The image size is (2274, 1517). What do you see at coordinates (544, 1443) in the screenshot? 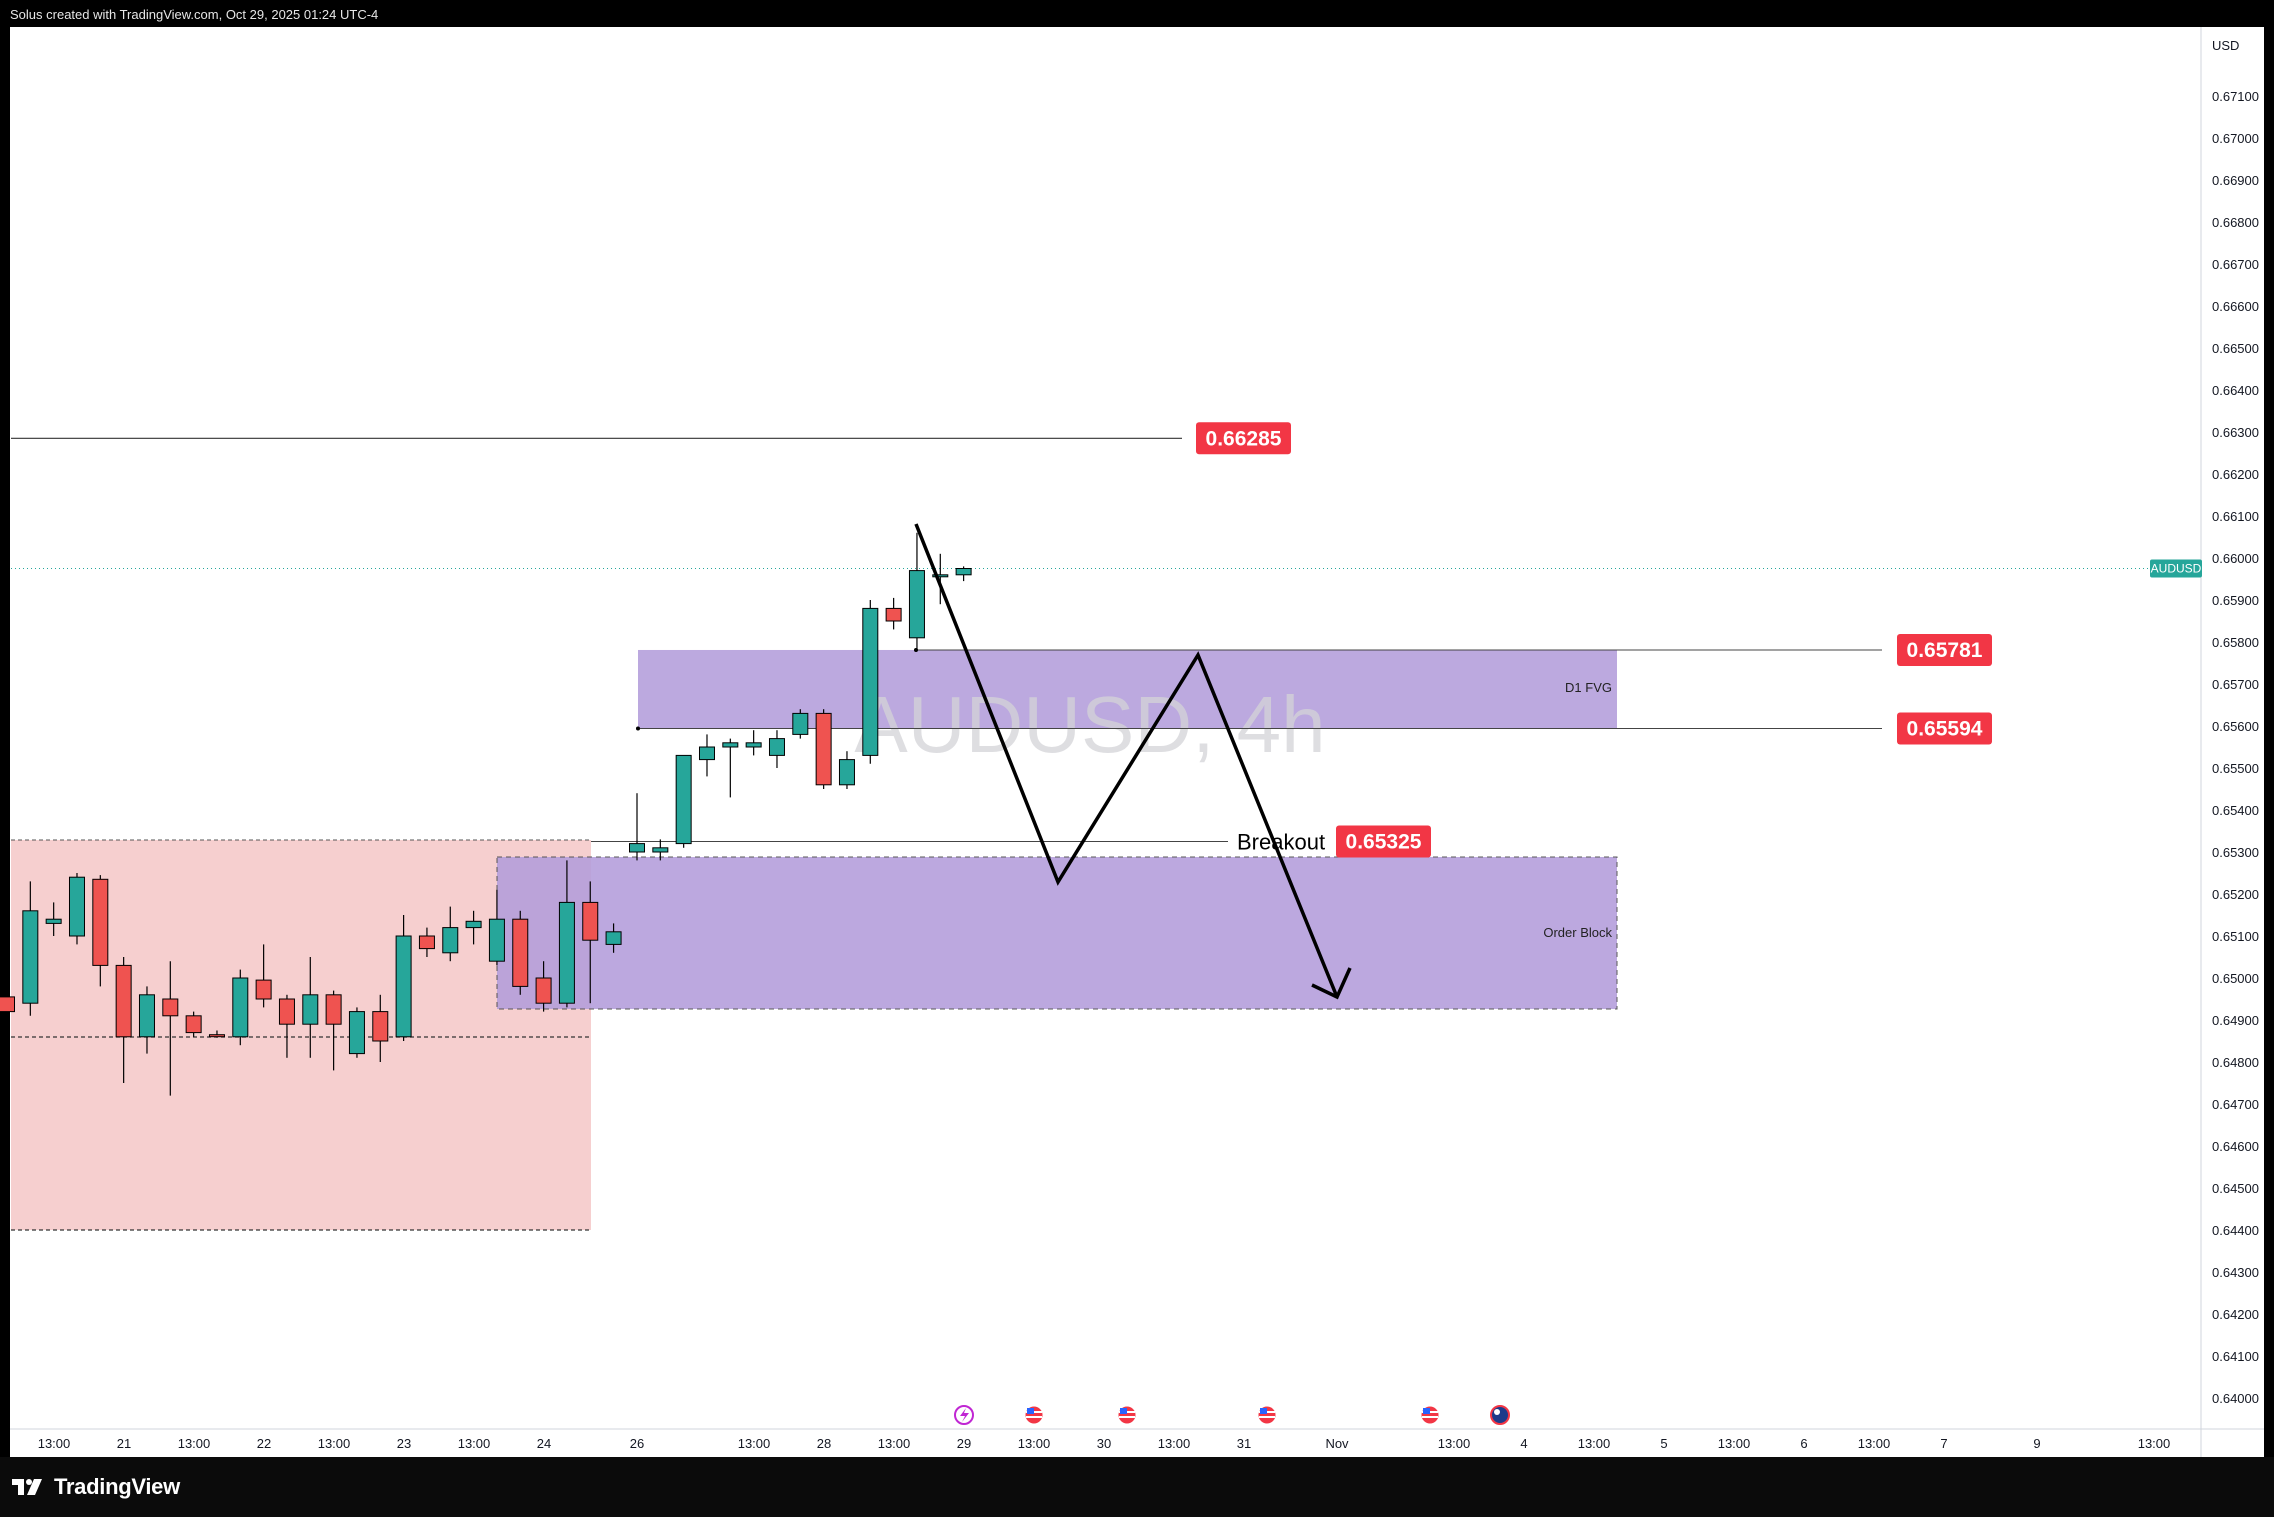
I see `time-tick-label: 24` at bounding box center [544, 1443].